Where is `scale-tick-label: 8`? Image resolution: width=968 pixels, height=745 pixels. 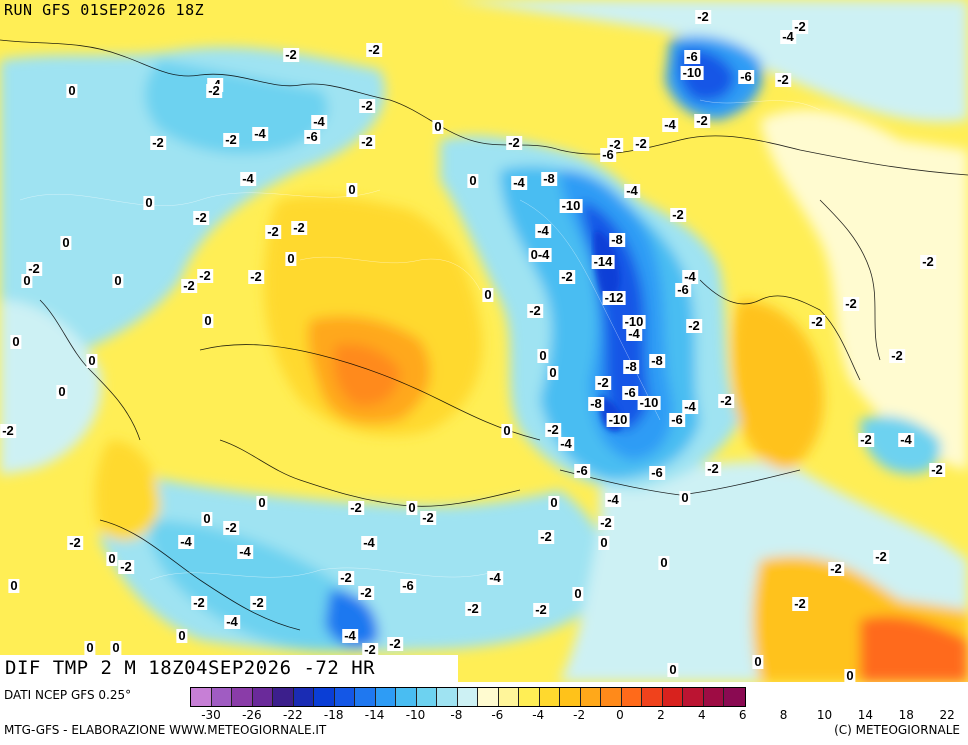 scale-tick-label: 8 is located at coordinates (783, 715).